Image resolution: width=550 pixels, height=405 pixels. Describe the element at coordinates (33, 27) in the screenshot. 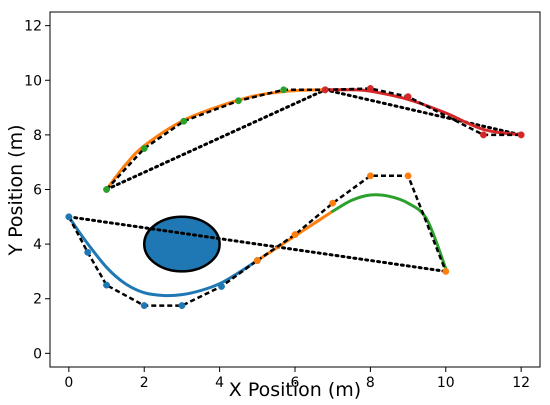

I see `y-tick-label: 12` at that location.